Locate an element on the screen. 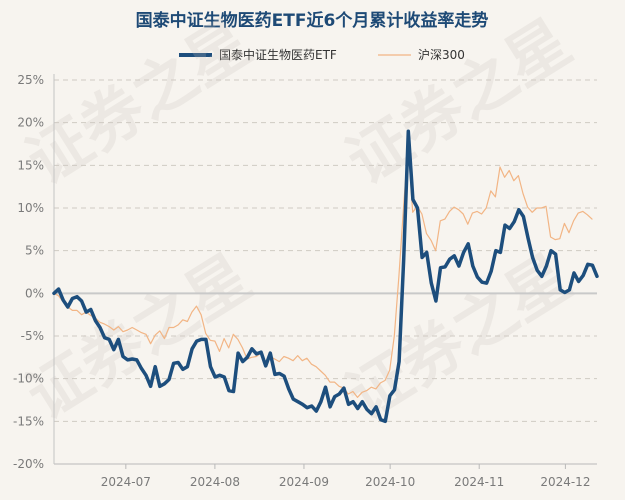 Image resolution: width=625 pixels, height=500 pixels. y-tick-label: 20% is located at coordinates (30, 123).